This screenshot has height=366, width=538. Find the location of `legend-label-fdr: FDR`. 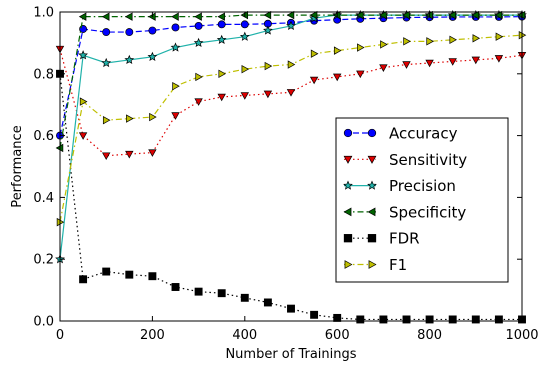

legend-label-fdr: FDR is located at coordinates (404, 239).